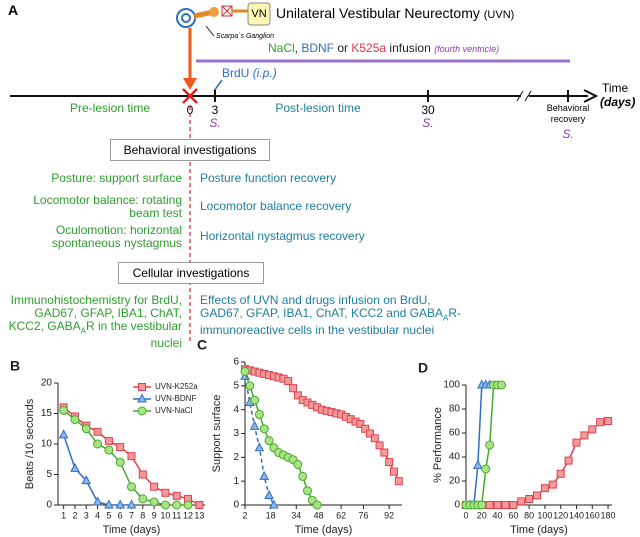  Describe the element at coordinates (174, 410) in the screenshot. I see `legend-label: UVN-NaCl` at that location.